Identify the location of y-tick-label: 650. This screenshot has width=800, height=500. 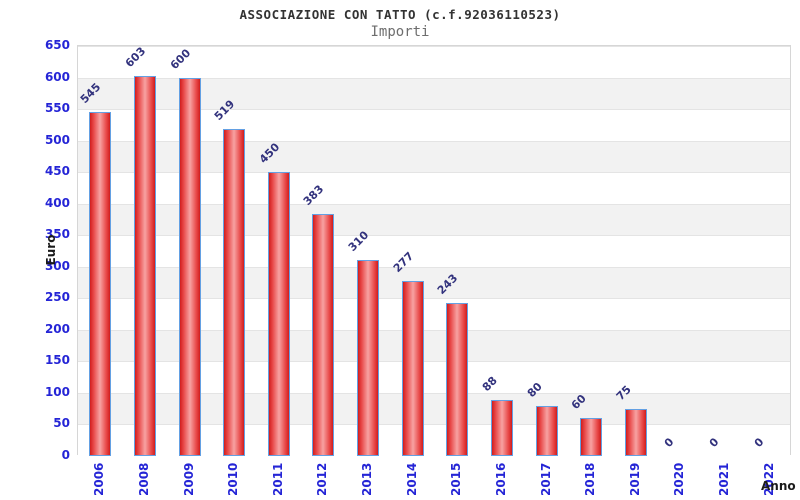
(57, 45).